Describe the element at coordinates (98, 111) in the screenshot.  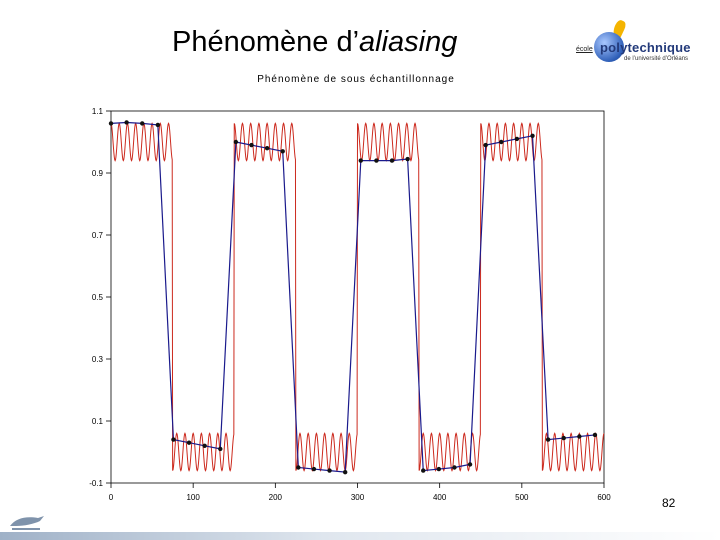
I see `y-tick-label: 1.1` at that location.